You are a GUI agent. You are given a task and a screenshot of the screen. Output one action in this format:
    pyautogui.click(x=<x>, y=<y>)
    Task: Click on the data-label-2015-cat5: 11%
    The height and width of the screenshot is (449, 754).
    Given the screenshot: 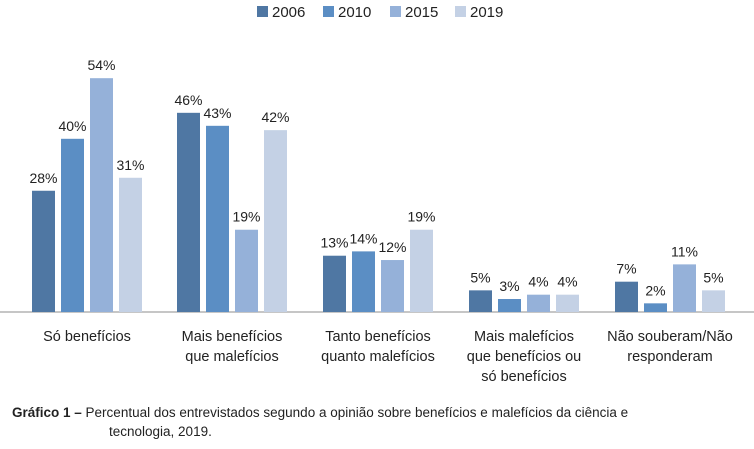 What is the action you would take?
    pyautogui.click(x=684, y=251)
    